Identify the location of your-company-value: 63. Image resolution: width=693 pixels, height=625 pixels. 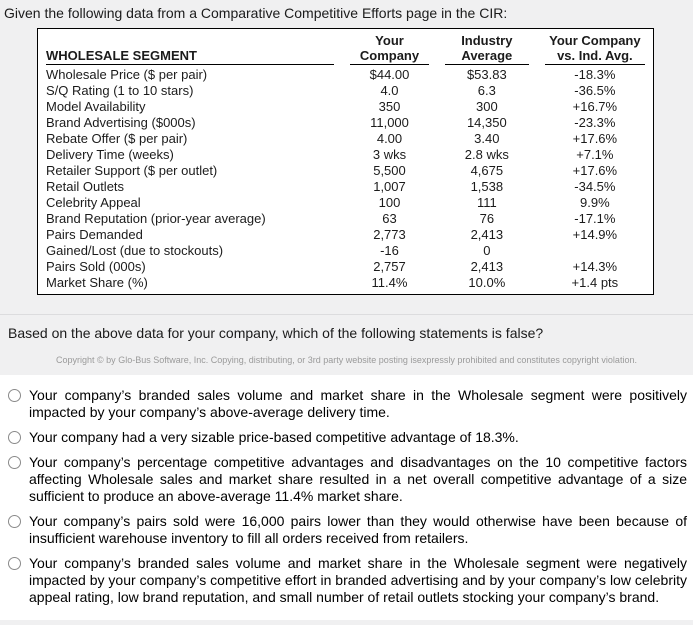
(389, 218).